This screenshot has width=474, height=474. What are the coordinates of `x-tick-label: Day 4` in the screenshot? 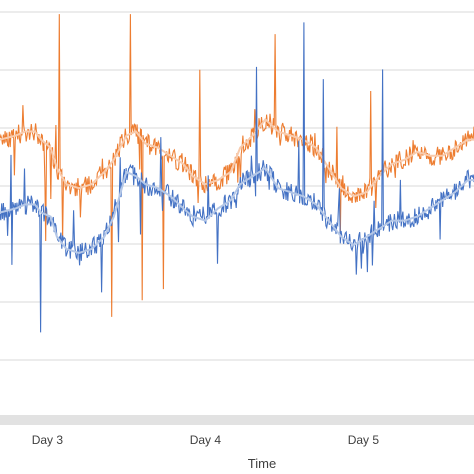 It's located at (206, 440).